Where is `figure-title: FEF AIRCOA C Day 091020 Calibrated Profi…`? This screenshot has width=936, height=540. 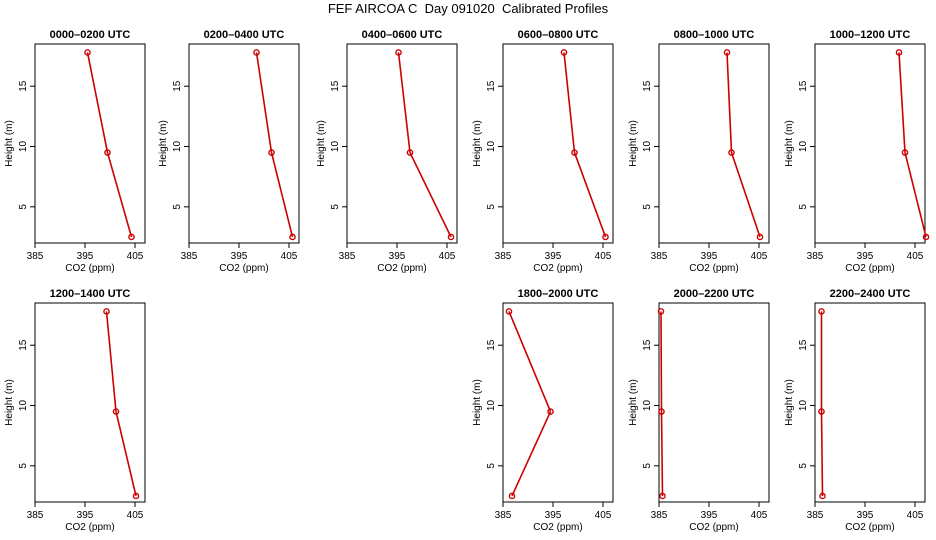
figure-title: FEF AIRCOA C Day 091020 Calibrated Profi… is located at coordinates (468, 8).